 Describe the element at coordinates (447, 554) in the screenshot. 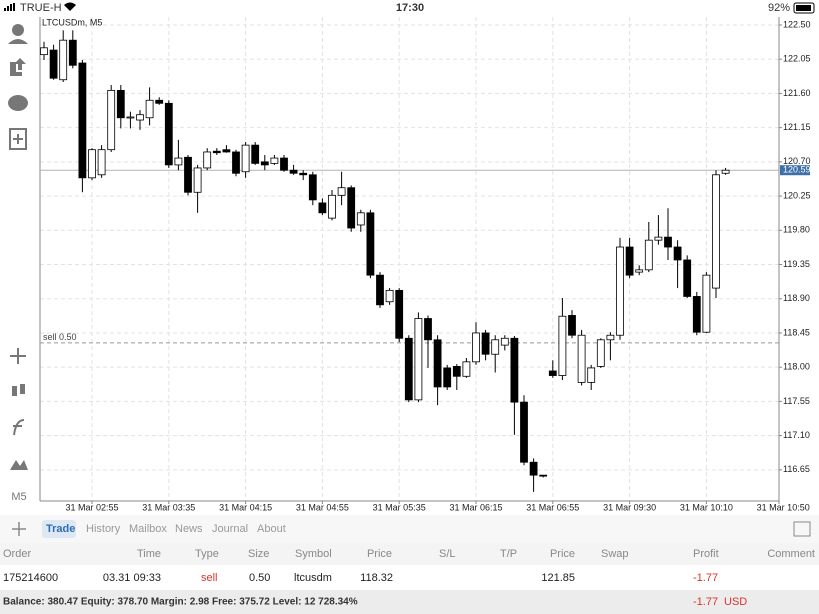

I see `column-header: S/L` at that location.